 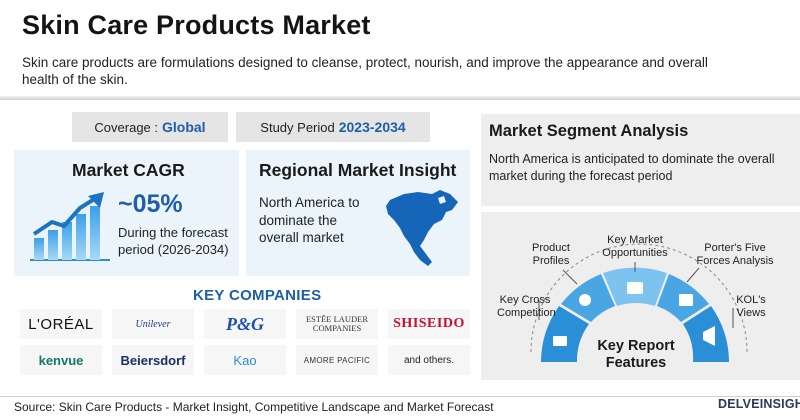 What do you see at coordinates (257, 295) in the screenshot?
I see `key-companies-title: KEY COMPANIES` at bounding box center [257, 295].